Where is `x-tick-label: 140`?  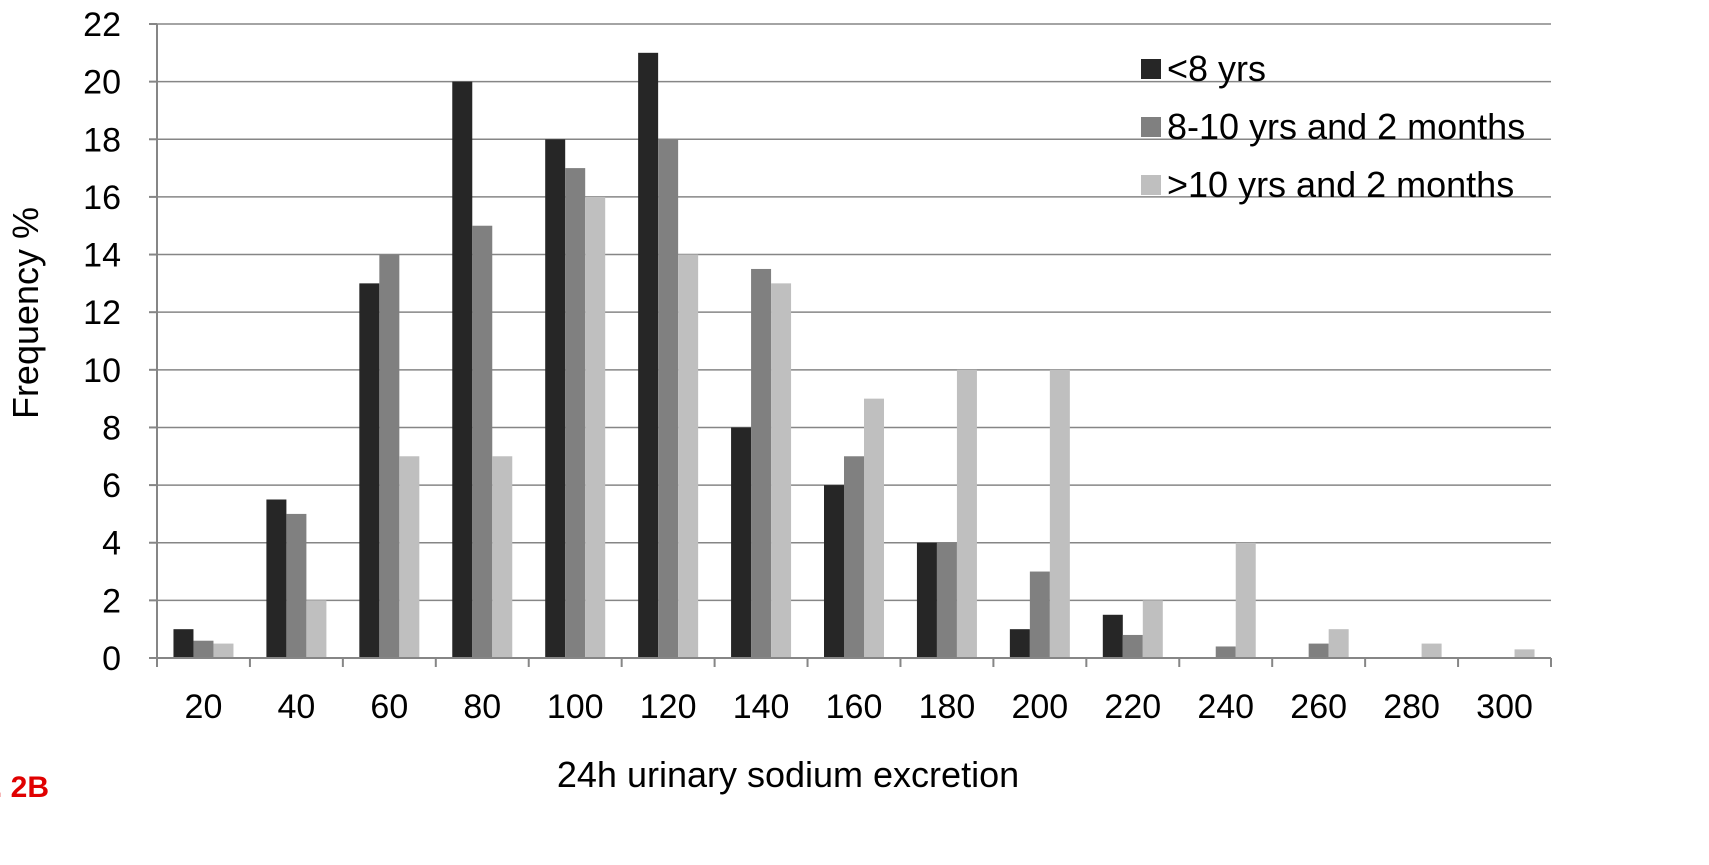 x-tick-label: 140 is located at coordinates (761, 707).